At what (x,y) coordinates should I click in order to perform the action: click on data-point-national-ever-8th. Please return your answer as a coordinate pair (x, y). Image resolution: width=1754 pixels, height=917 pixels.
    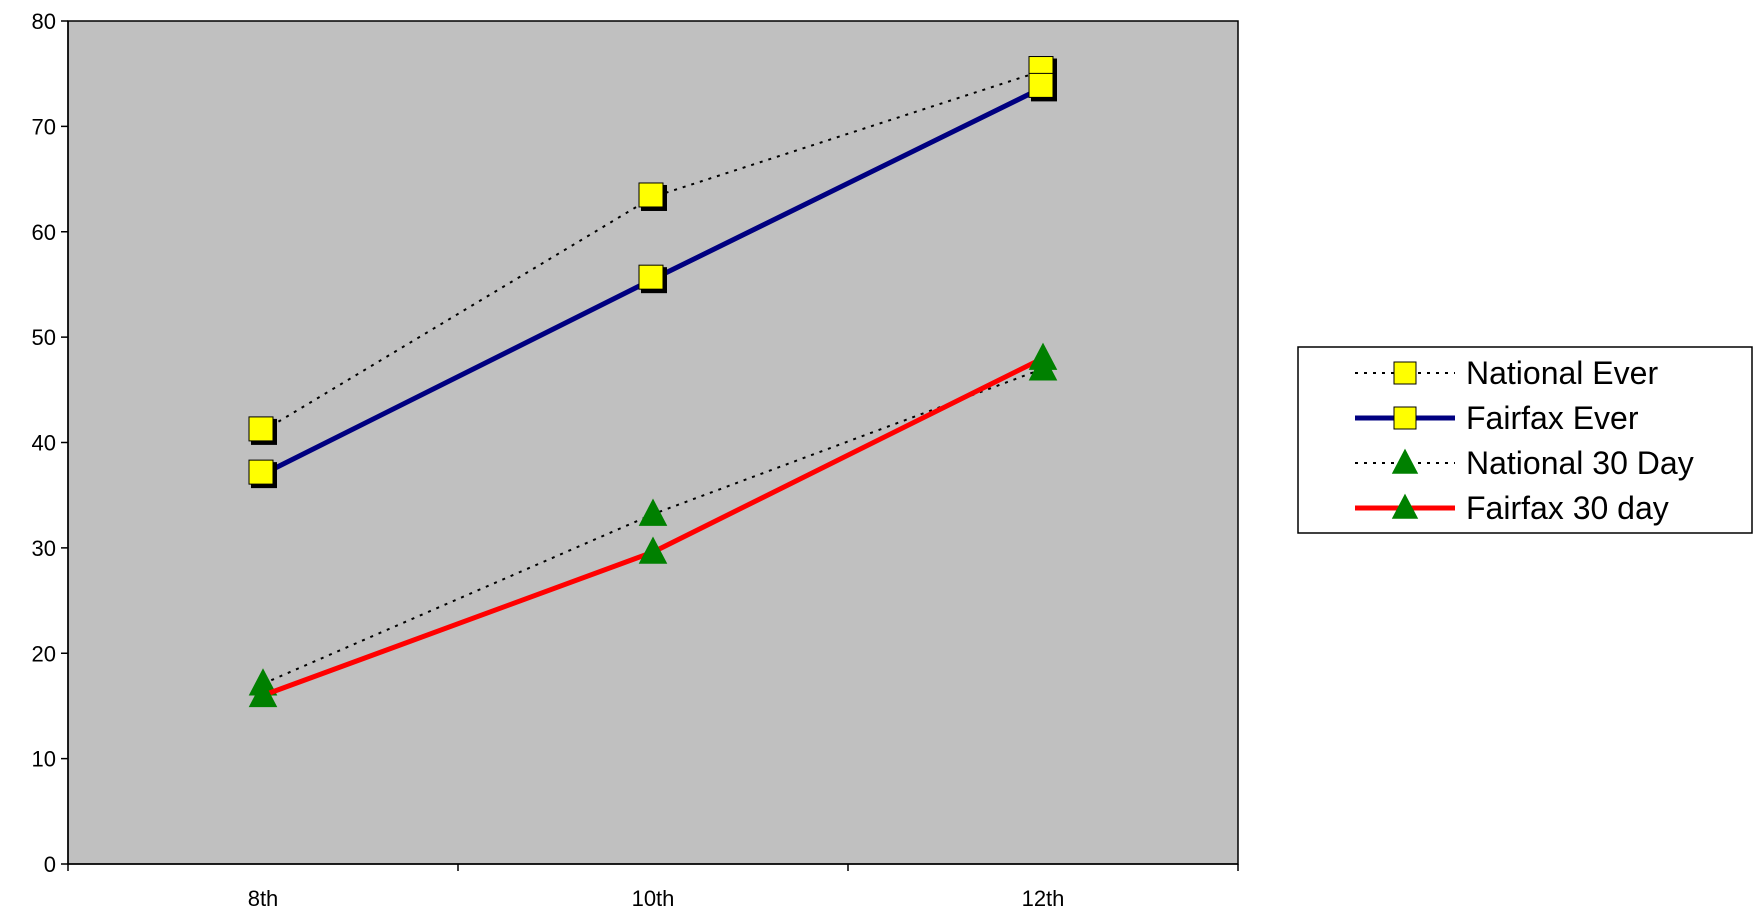
    Looking at the image, I should click on (261, 429).